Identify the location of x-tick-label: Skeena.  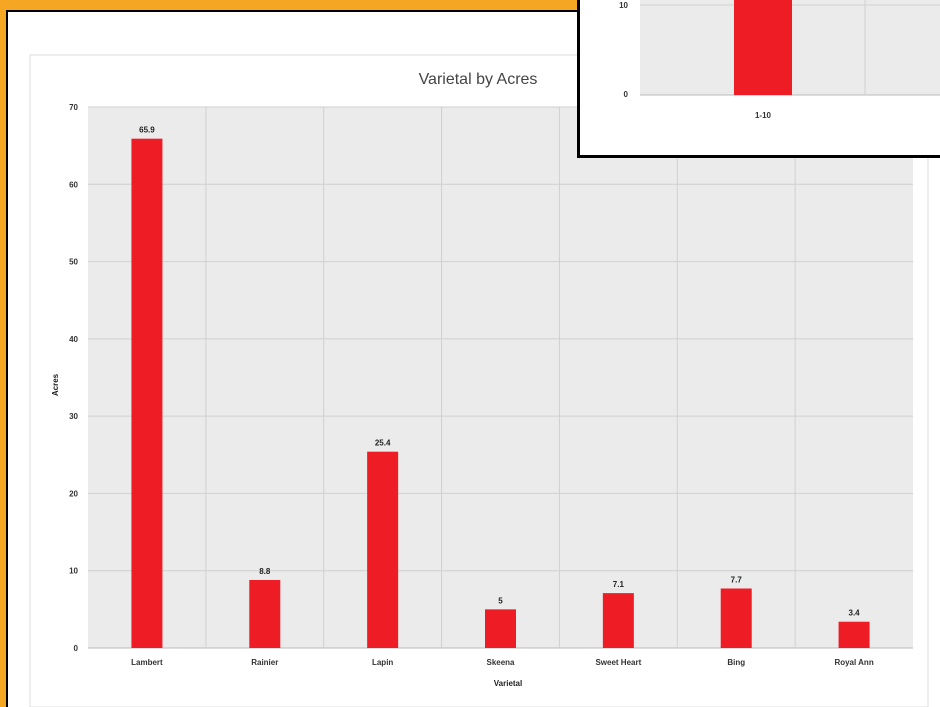
(500, 662).